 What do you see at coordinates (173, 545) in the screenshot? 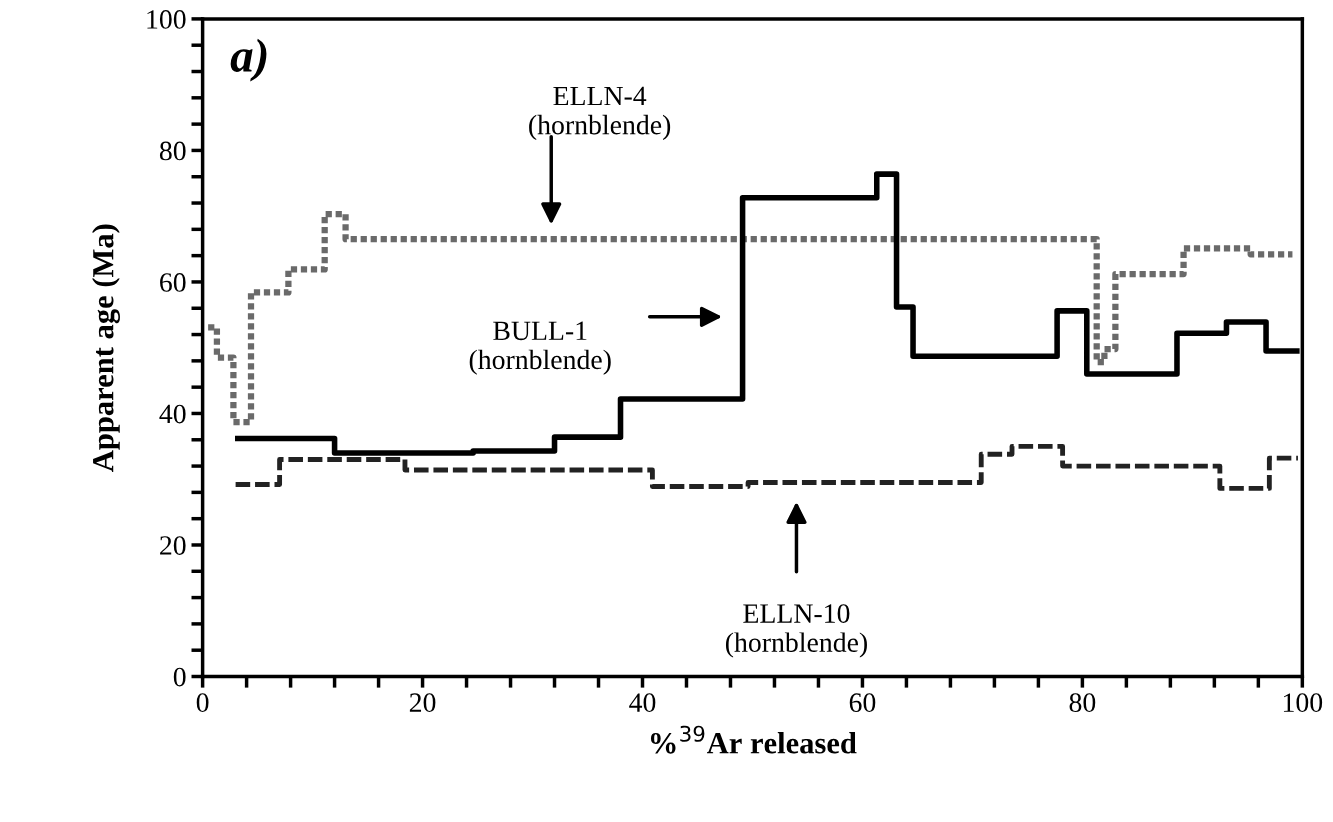
I see `y-tick-label: 20` at bounding box center [173, 545].